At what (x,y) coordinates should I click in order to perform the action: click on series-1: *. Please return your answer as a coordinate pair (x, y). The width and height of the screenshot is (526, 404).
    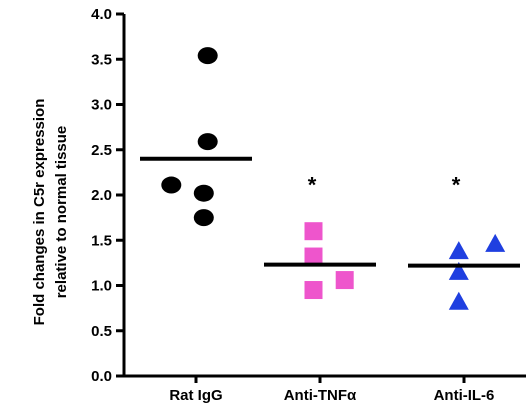
    Looking at the image, I should click on (320, 236).